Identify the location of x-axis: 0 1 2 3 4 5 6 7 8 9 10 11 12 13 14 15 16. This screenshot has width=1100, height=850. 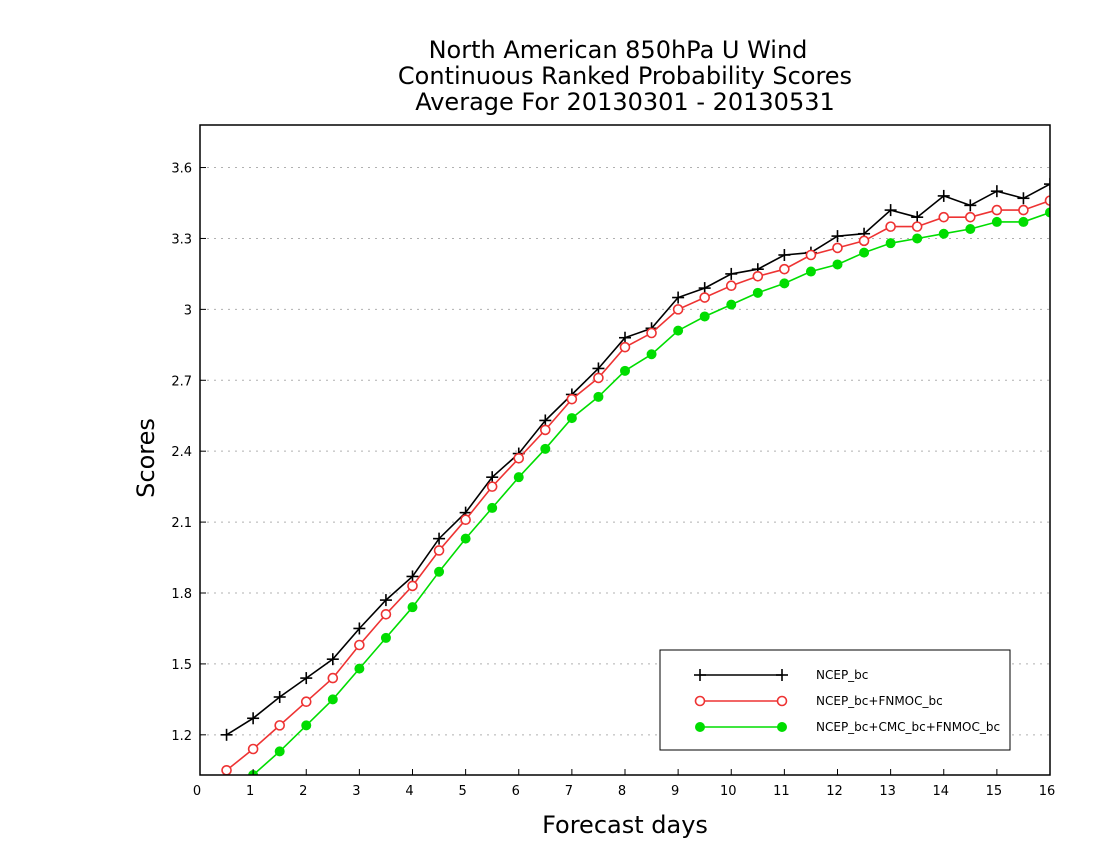
(624, 784).